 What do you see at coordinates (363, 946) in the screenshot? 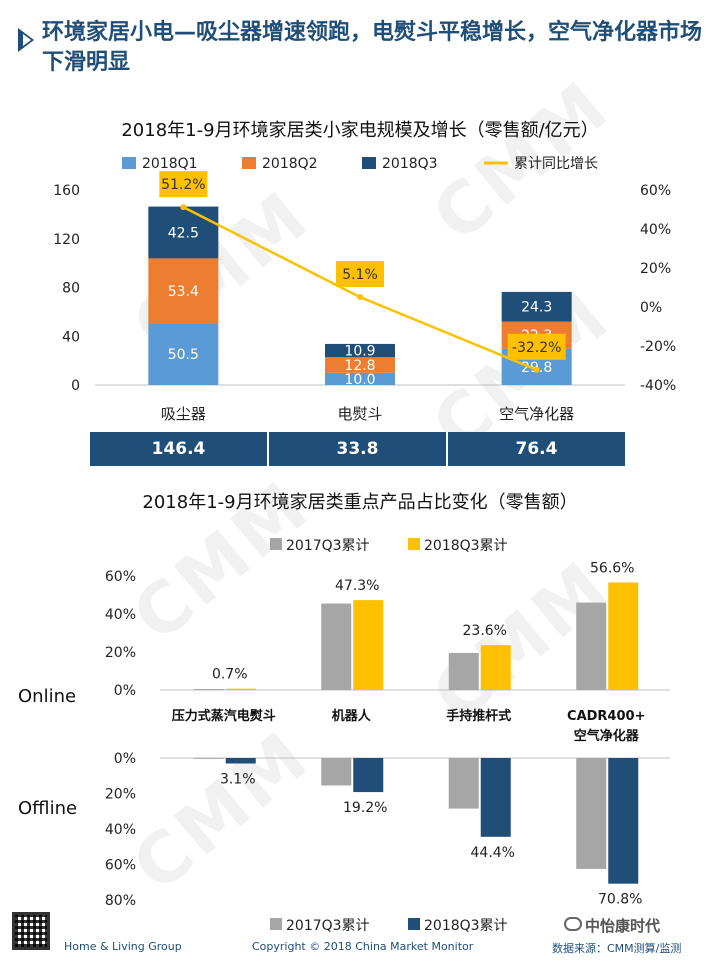
I see `footer-copyright: Copyright © 2018 China Market Monitor` at bounding box center [363, 946].